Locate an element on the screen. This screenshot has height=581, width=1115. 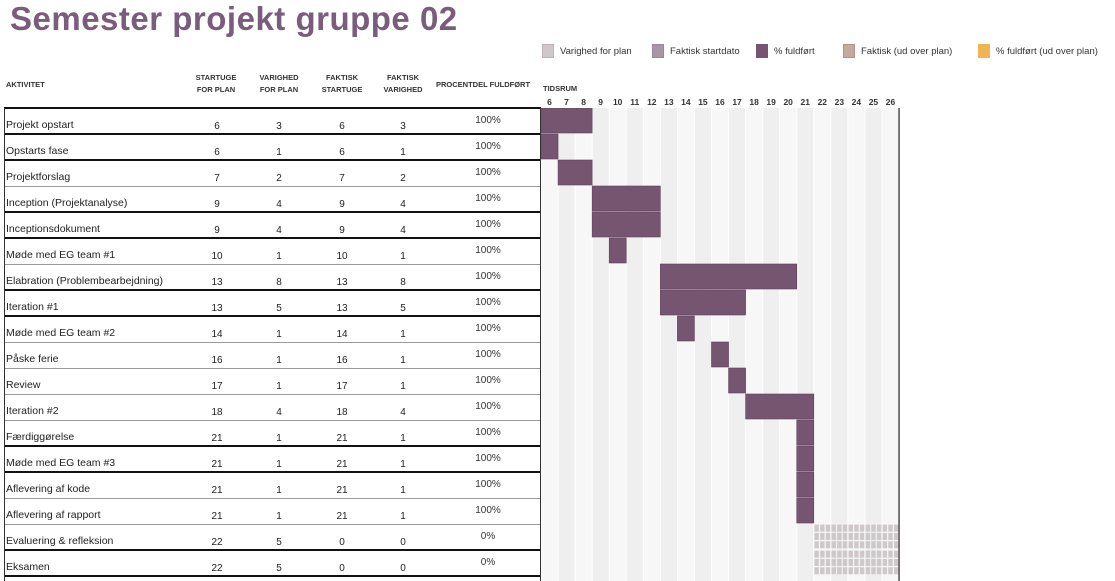
plan-start: 22 is located at coordinates (217, 542).